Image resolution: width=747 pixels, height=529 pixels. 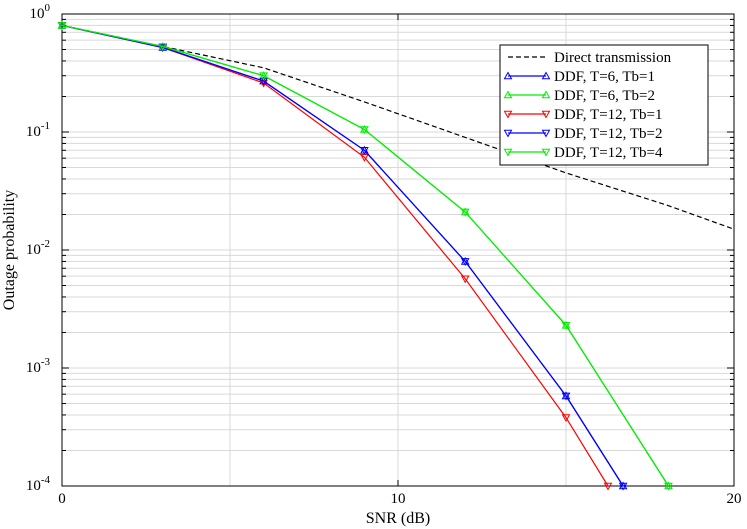 What do you see at coordinates (734, 499) in the screenshot?
I see `x-tick-label: 20` at bounding box center [734, 499].